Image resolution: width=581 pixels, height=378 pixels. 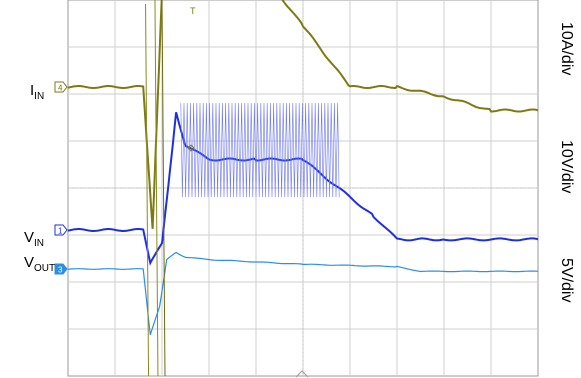 I want to click on vin-switching-band, so click(x=260, y=150).